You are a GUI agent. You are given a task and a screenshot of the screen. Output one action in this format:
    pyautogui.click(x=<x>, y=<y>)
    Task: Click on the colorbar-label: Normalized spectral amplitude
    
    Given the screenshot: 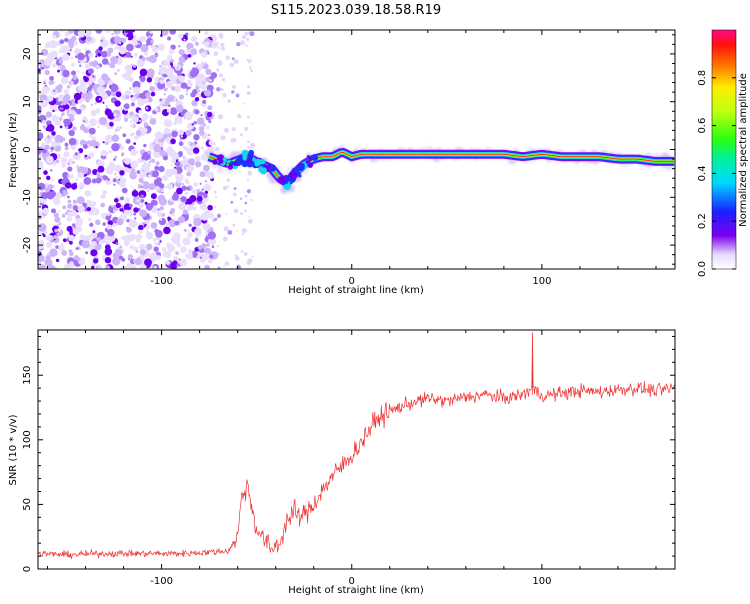 What is the action you would take?
    pyautogui.click(x=743, y=150)
    